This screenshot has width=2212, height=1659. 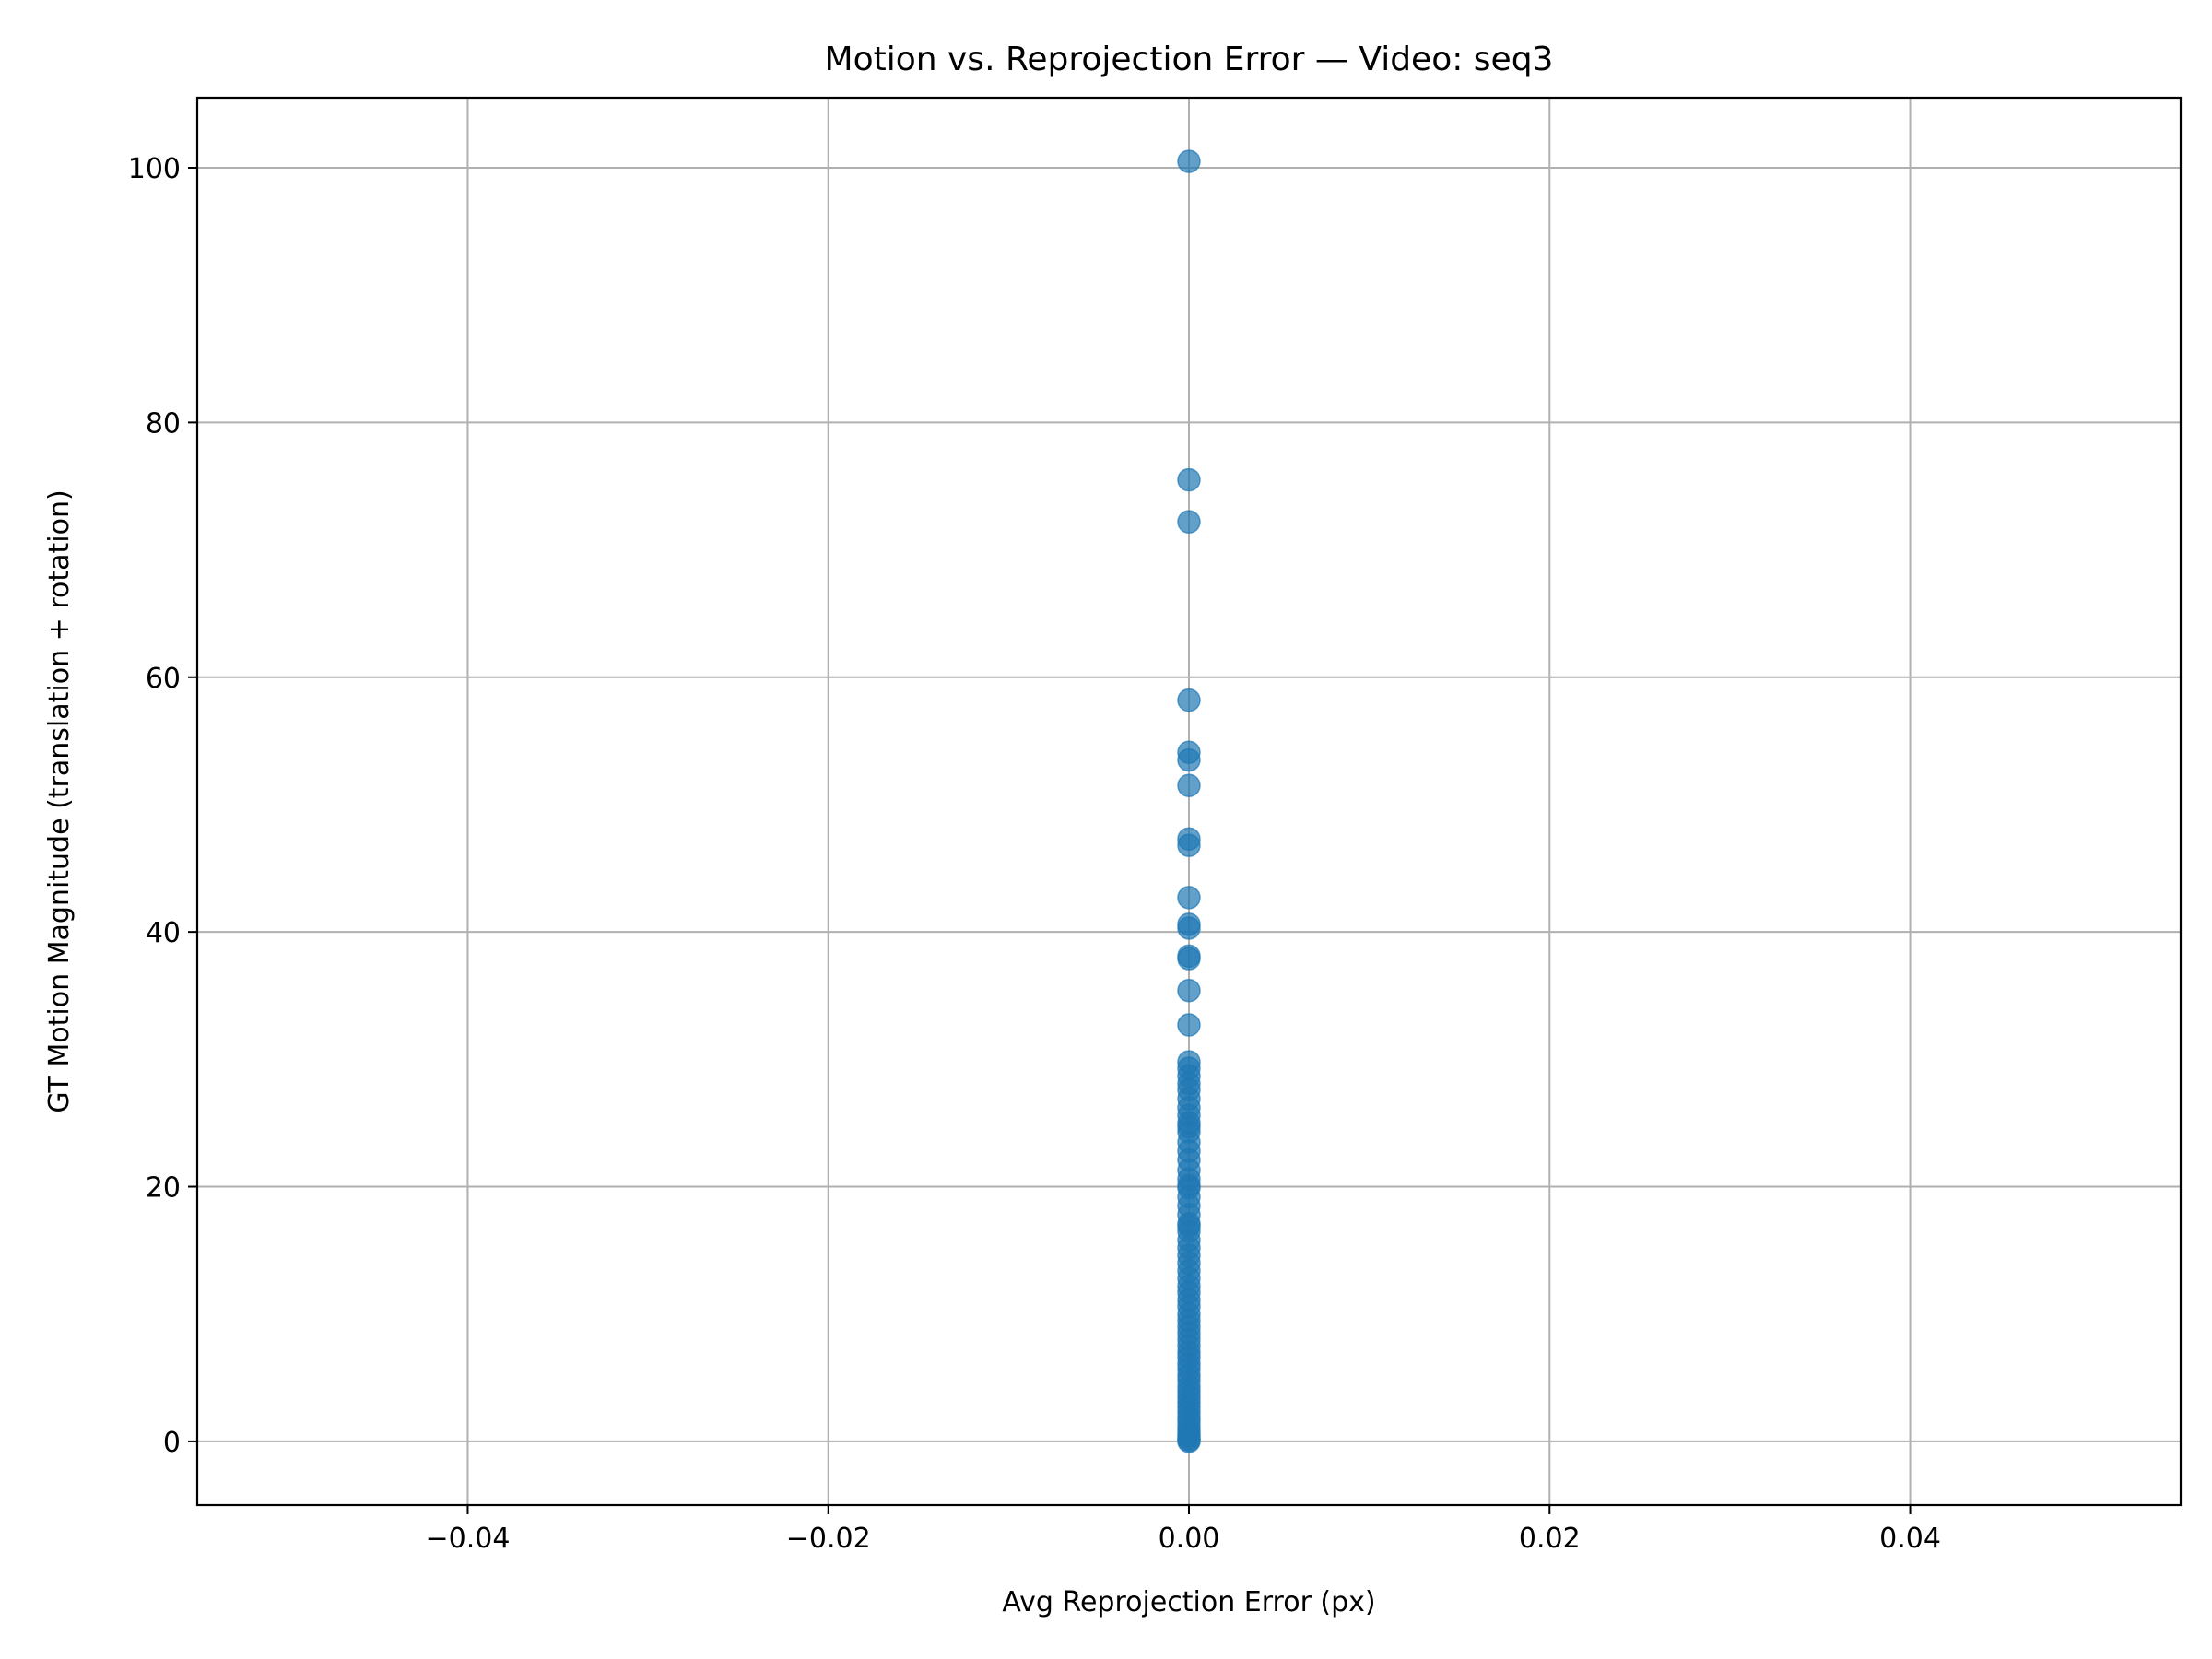 I want to click on x-axis-label: Avg Reprojection Error (px), so click(x=1188, y=1602).